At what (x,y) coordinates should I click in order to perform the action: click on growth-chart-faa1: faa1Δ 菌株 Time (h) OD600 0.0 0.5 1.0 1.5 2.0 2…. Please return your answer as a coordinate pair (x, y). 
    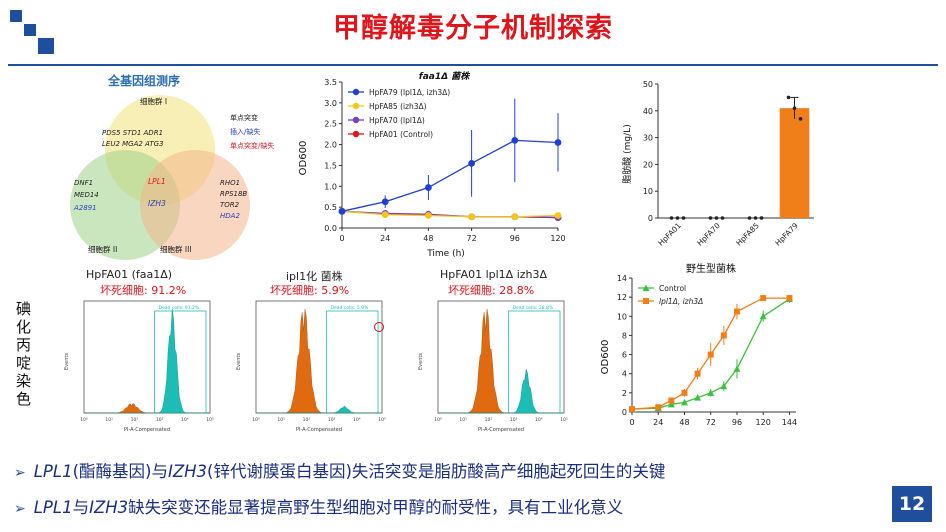
    Looking at the image, I should click on (432, 165).